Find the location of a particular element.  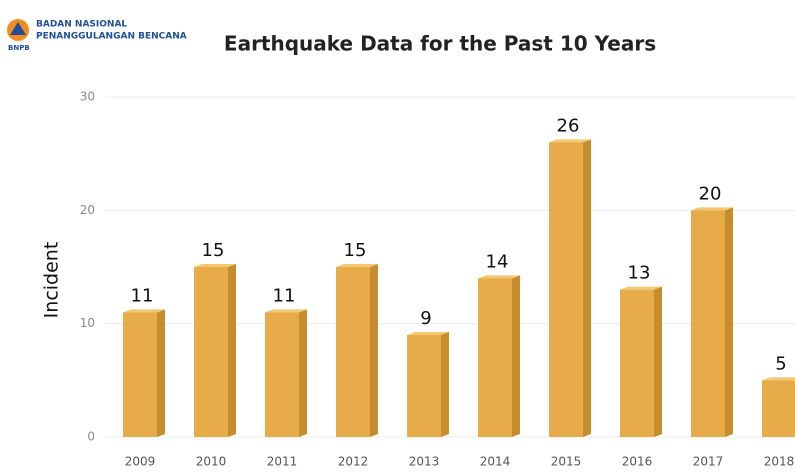

value-label: 14 is located at coordinates (497, 261).